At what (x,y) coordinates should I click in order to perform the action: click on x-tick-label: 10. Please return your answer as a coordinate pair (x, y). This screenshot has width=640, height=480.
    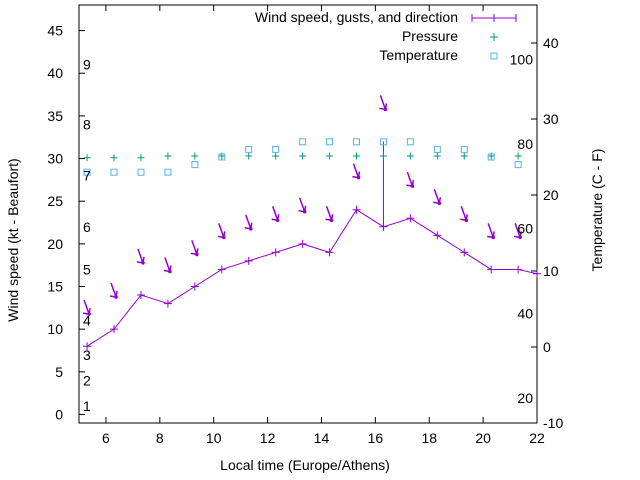
    Looking at the image, I should click on (214, 438).